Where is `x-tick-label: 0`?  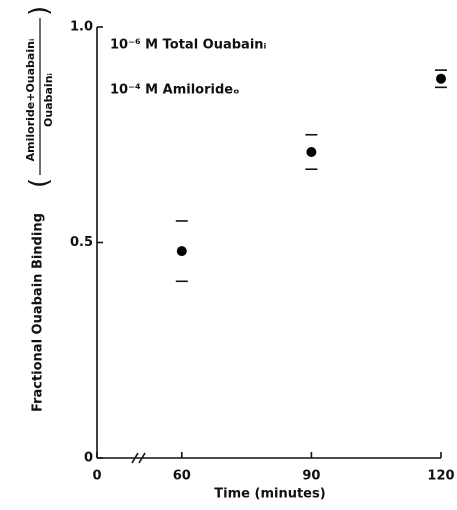
x-tick-label: 0 is located at coordinates (96, 476).